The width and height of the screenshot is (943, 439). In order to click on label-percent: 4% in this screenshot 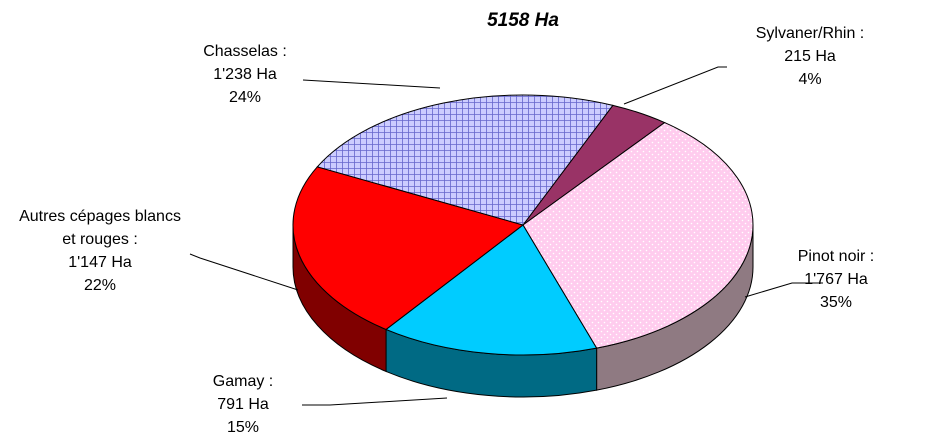, I will do `click(810, 79)`.